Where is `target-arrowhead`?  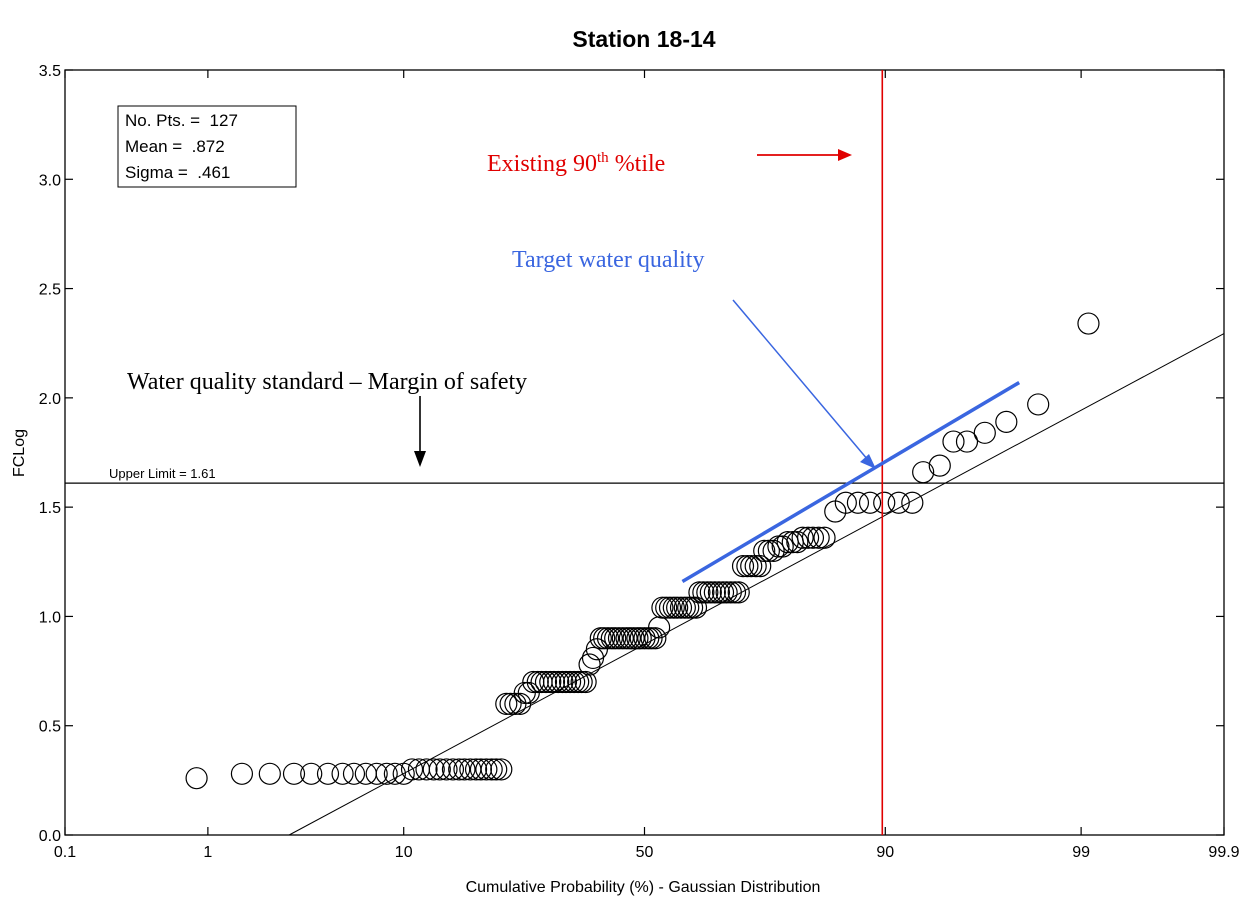 target-arrowhead is located at coordinates (868, 461).